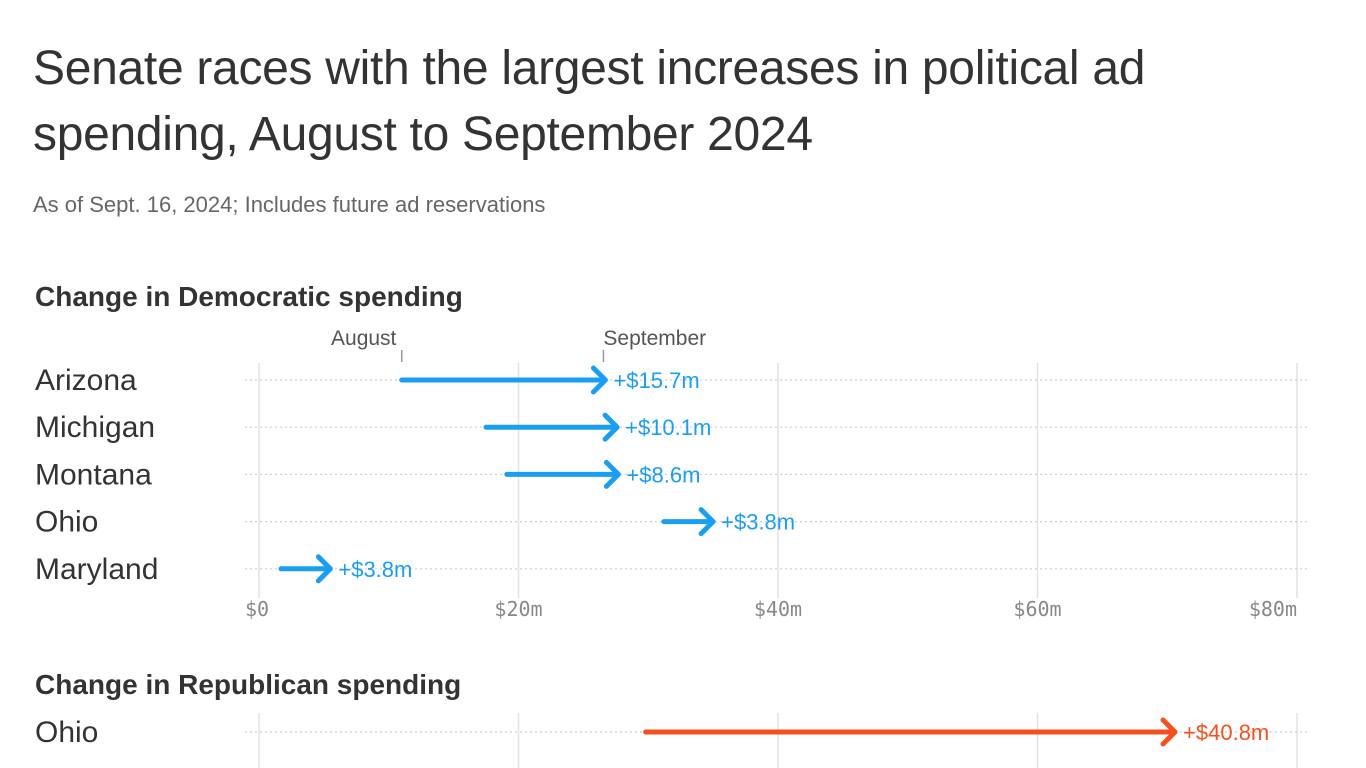 The width and height of the screenshot is (1366, 768). Describe the element at coordinates (654, 338) in the screenshot. I see `annotation-september: September` at that location.